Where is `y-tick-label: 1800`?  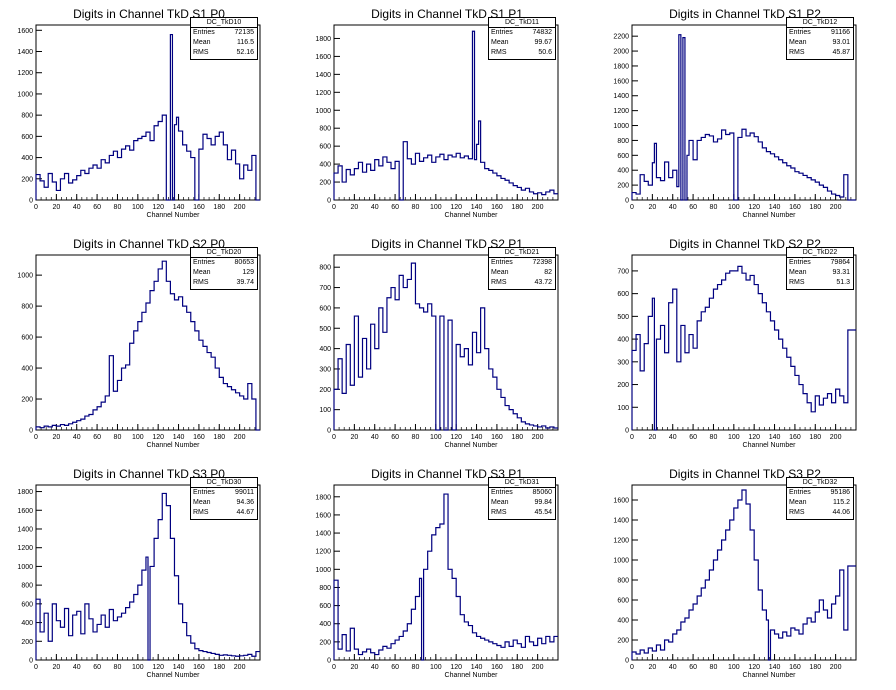 y-tick-label: 1800 is located at coordinates (323, 39).